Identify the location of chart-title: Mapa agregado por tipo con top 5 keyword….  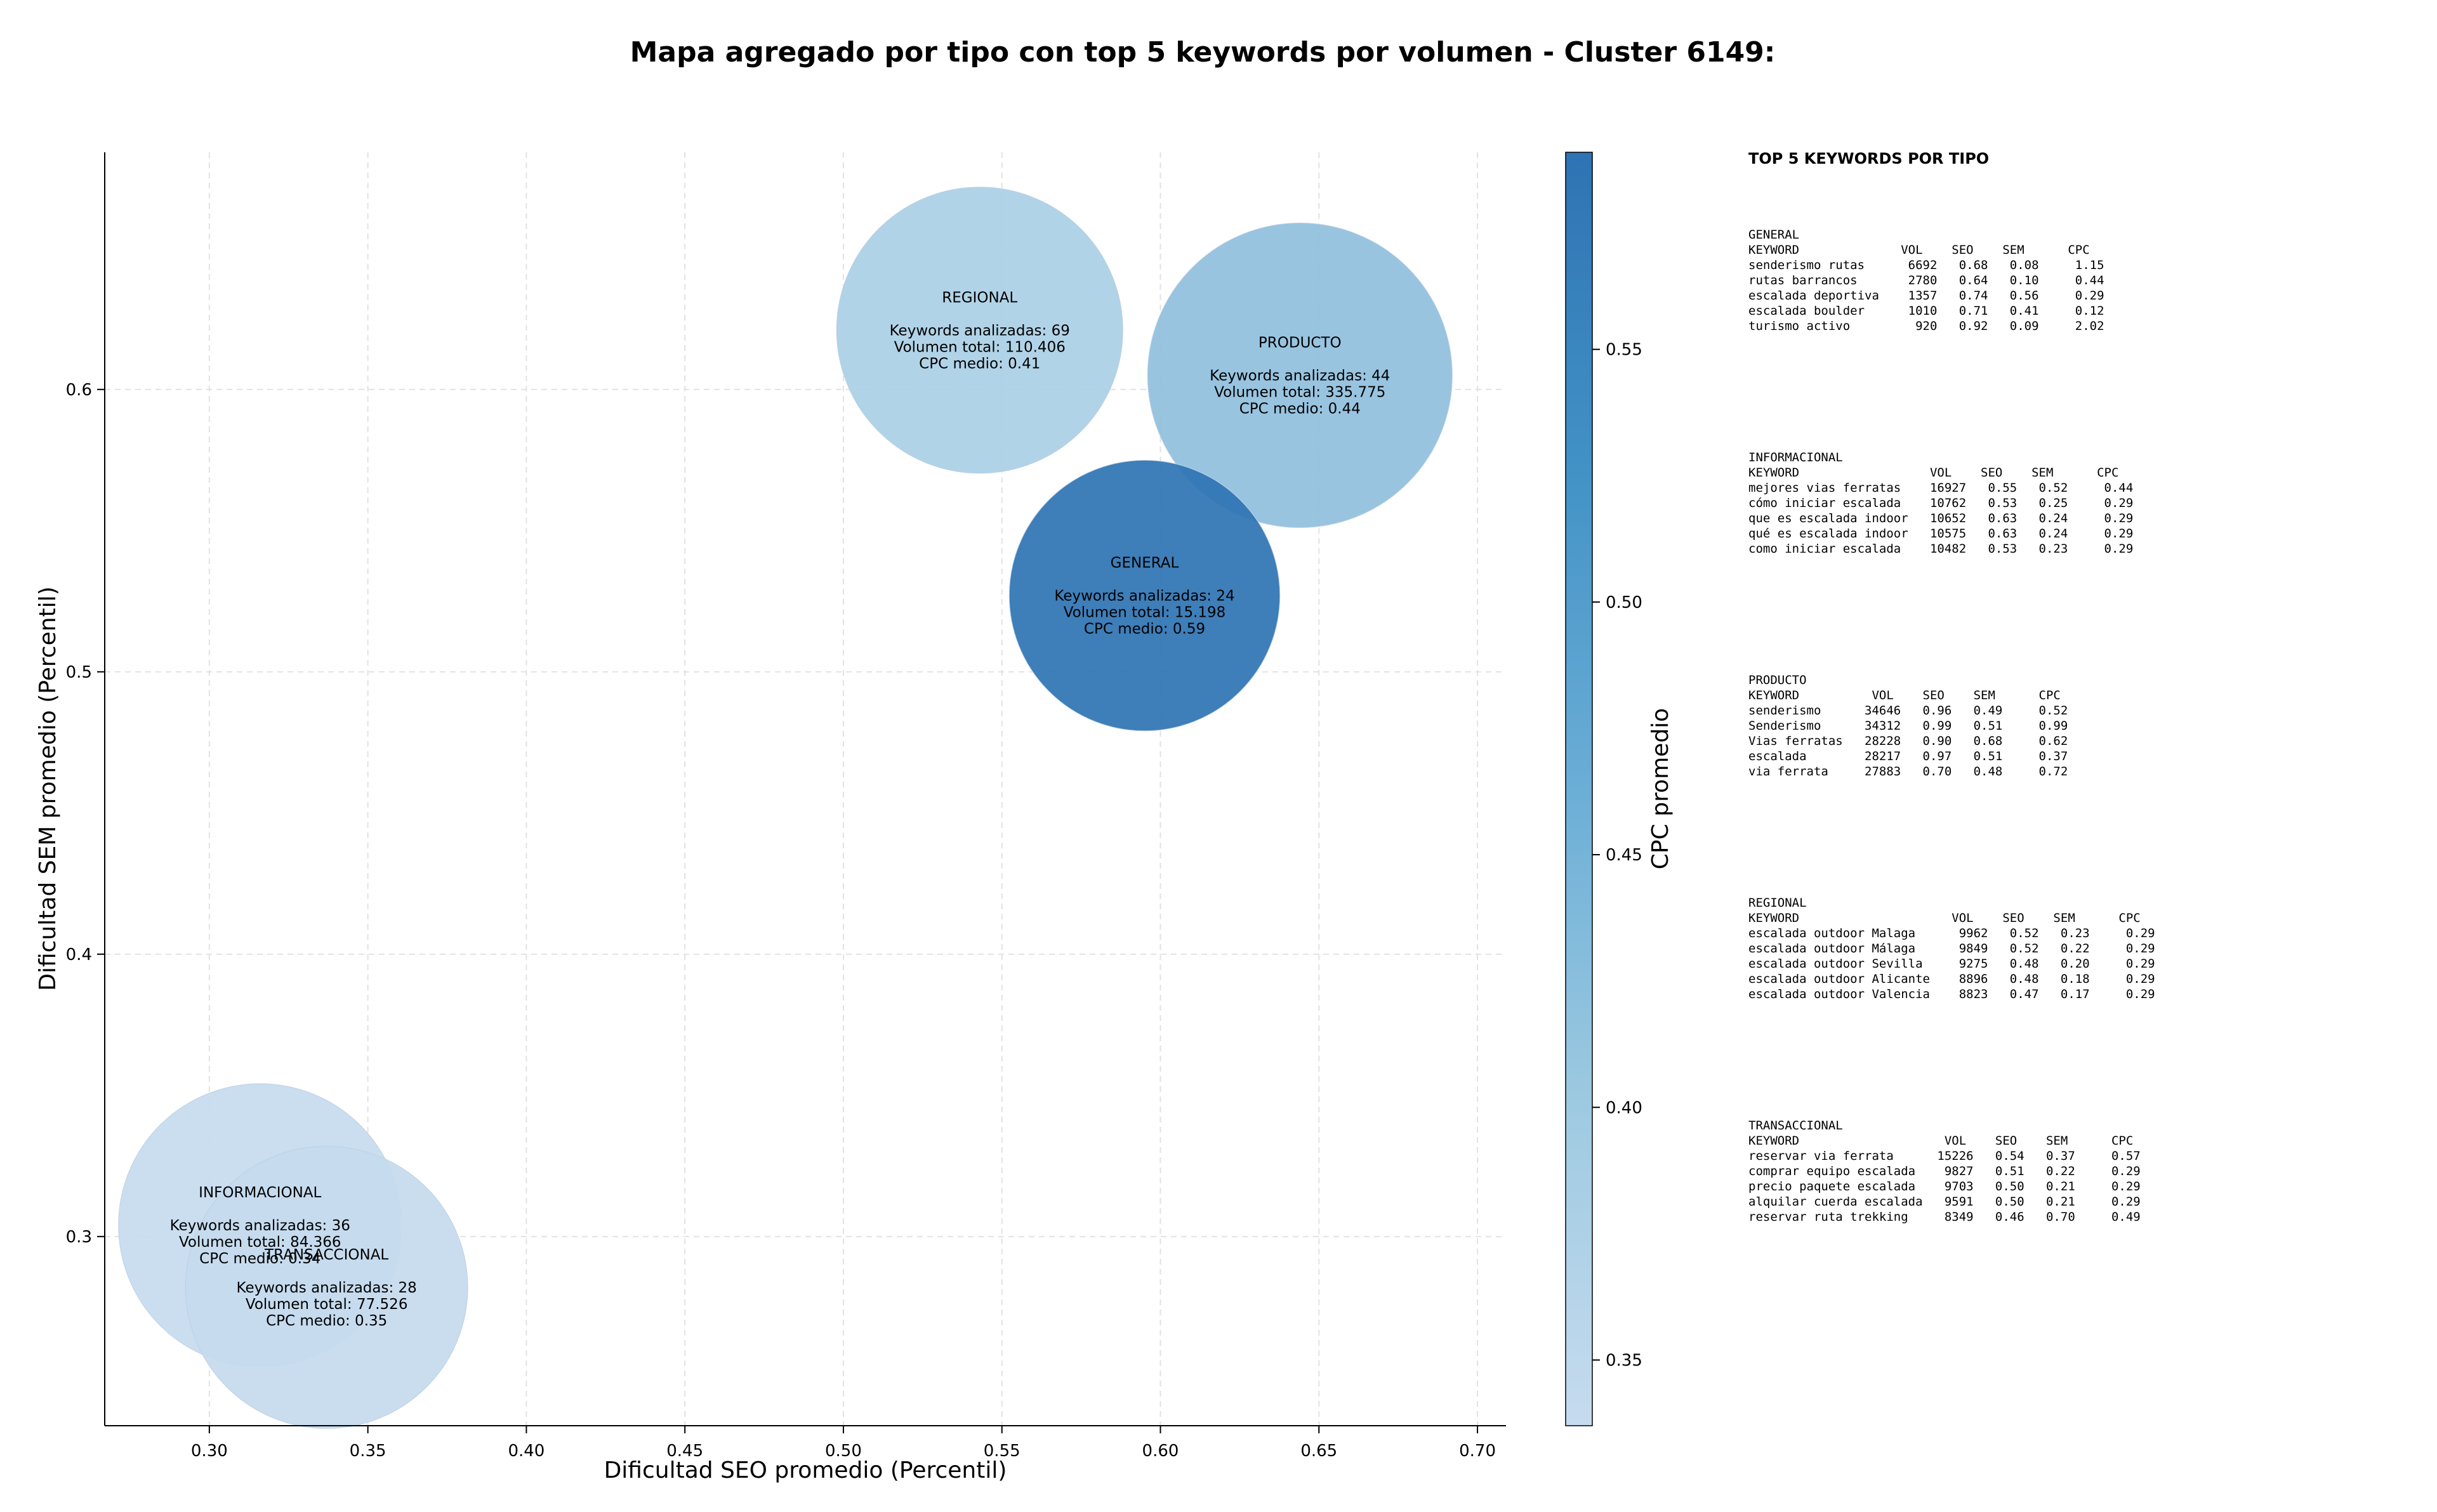
(1203, 53).